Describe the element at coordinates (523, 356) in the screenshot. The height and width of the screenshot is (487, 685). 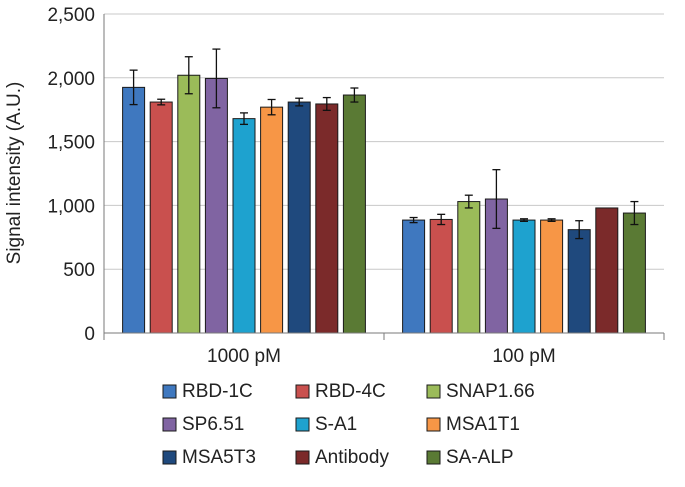
I see `x-tick-label: 100 pM` at that location.